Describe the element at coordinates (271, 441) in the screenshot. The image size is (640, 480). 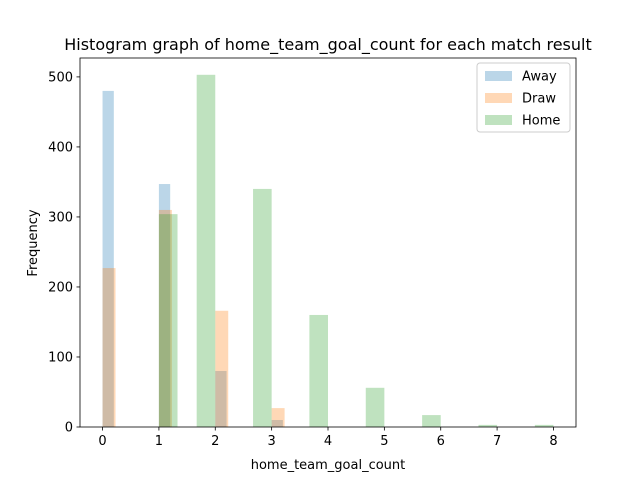
I see `x-tick-label: 3` at that location.